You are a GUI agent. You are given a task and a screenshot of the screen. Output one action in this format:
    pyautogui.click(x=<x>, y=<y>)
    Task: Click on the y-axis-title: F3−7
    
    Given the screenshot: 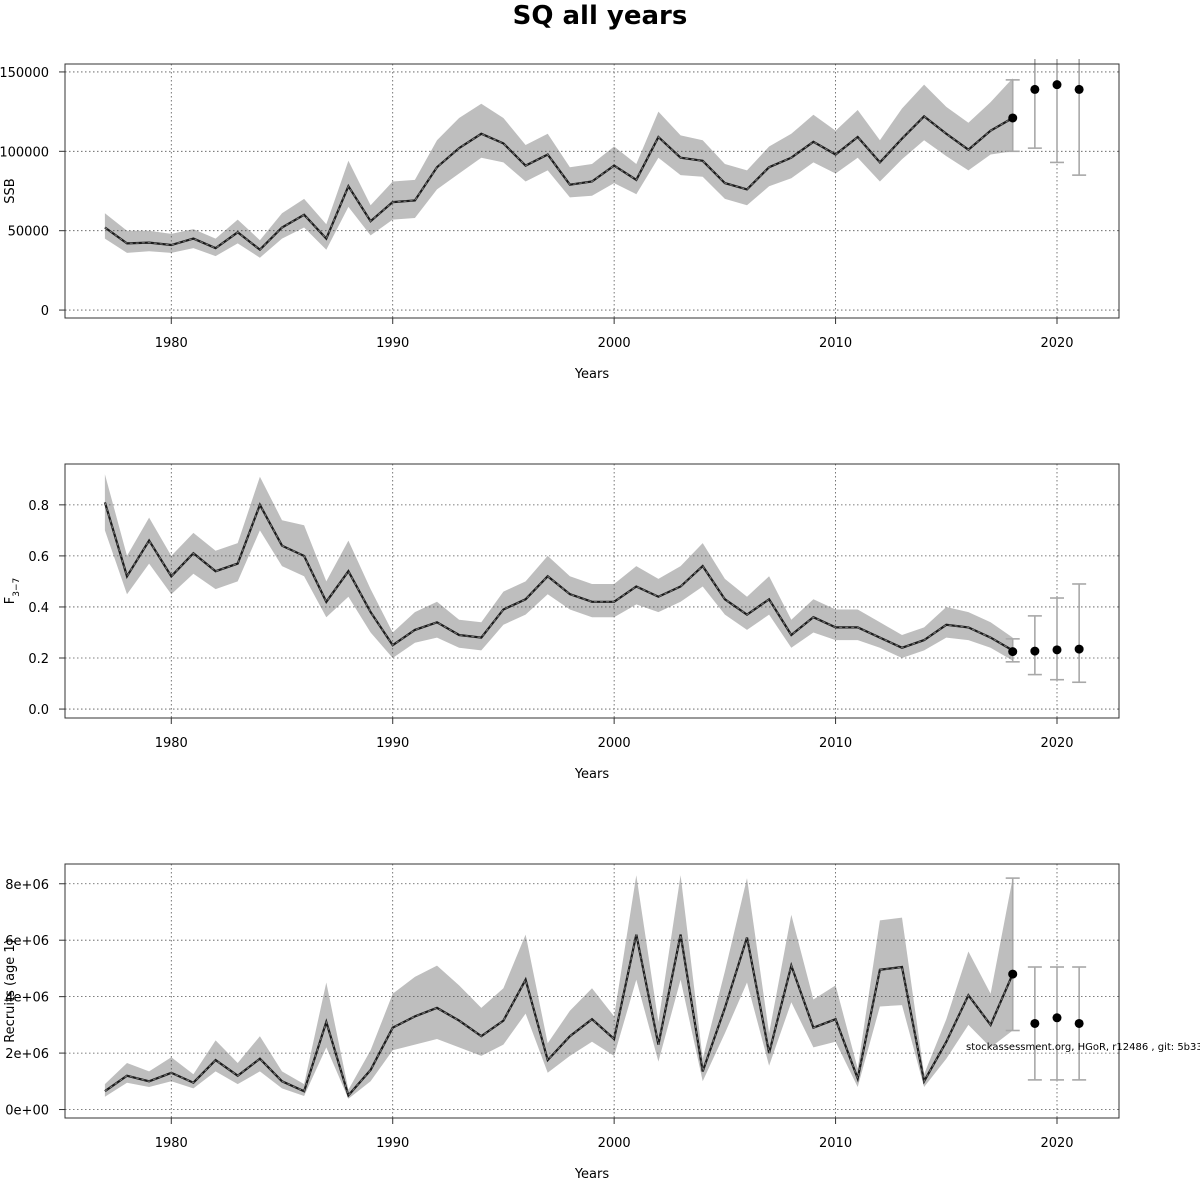 What is the action you would take?
    pyautogui.click(x=12, y=591)
    